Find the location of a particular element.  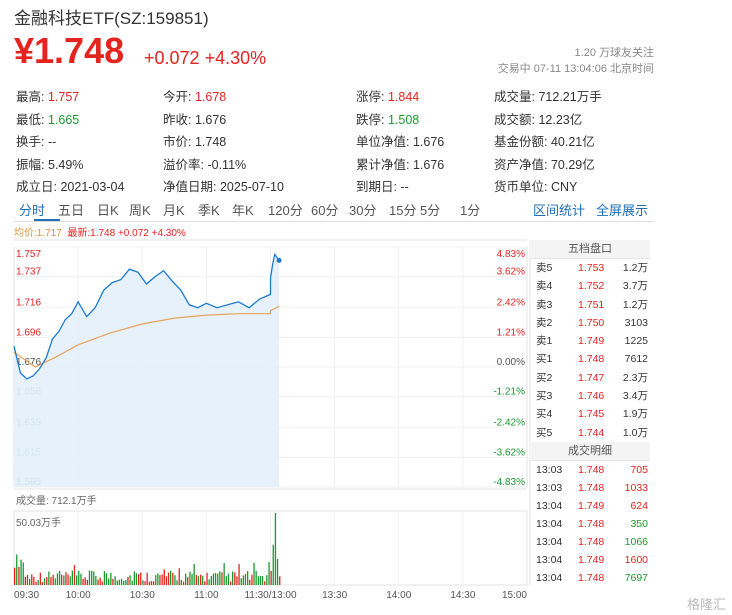

stat-cell: 货币单位: CNY is located at coordinates (535, 185).